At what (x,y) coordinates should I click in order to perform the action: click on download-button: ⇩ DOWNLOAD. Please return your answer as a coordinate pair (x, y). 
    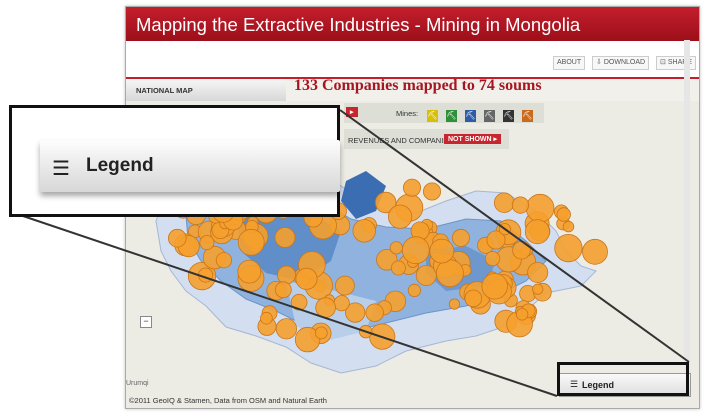
    Looking at the image, I should click on (621, 63).